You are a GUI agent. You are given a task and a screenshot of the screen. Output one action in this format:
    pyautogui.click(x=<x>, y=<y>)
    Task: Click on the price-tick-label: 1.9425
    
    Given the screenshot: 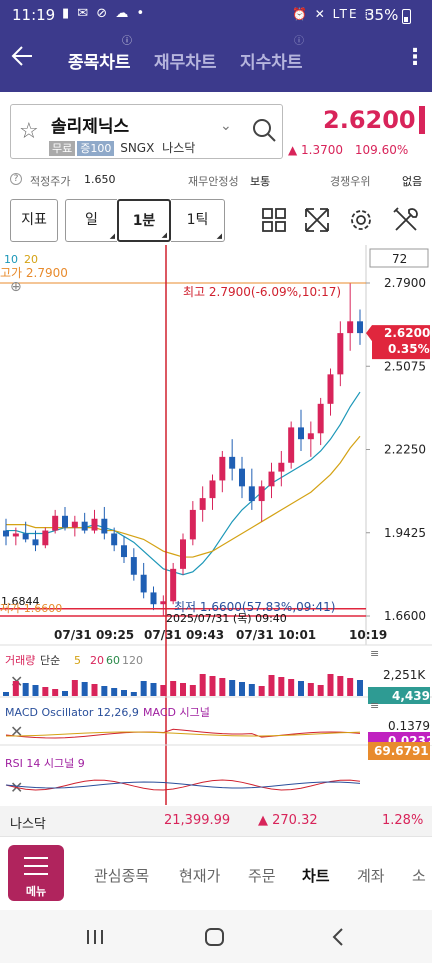 What is the action you would take?
    pyautogui.click(x=405, y=533)
    